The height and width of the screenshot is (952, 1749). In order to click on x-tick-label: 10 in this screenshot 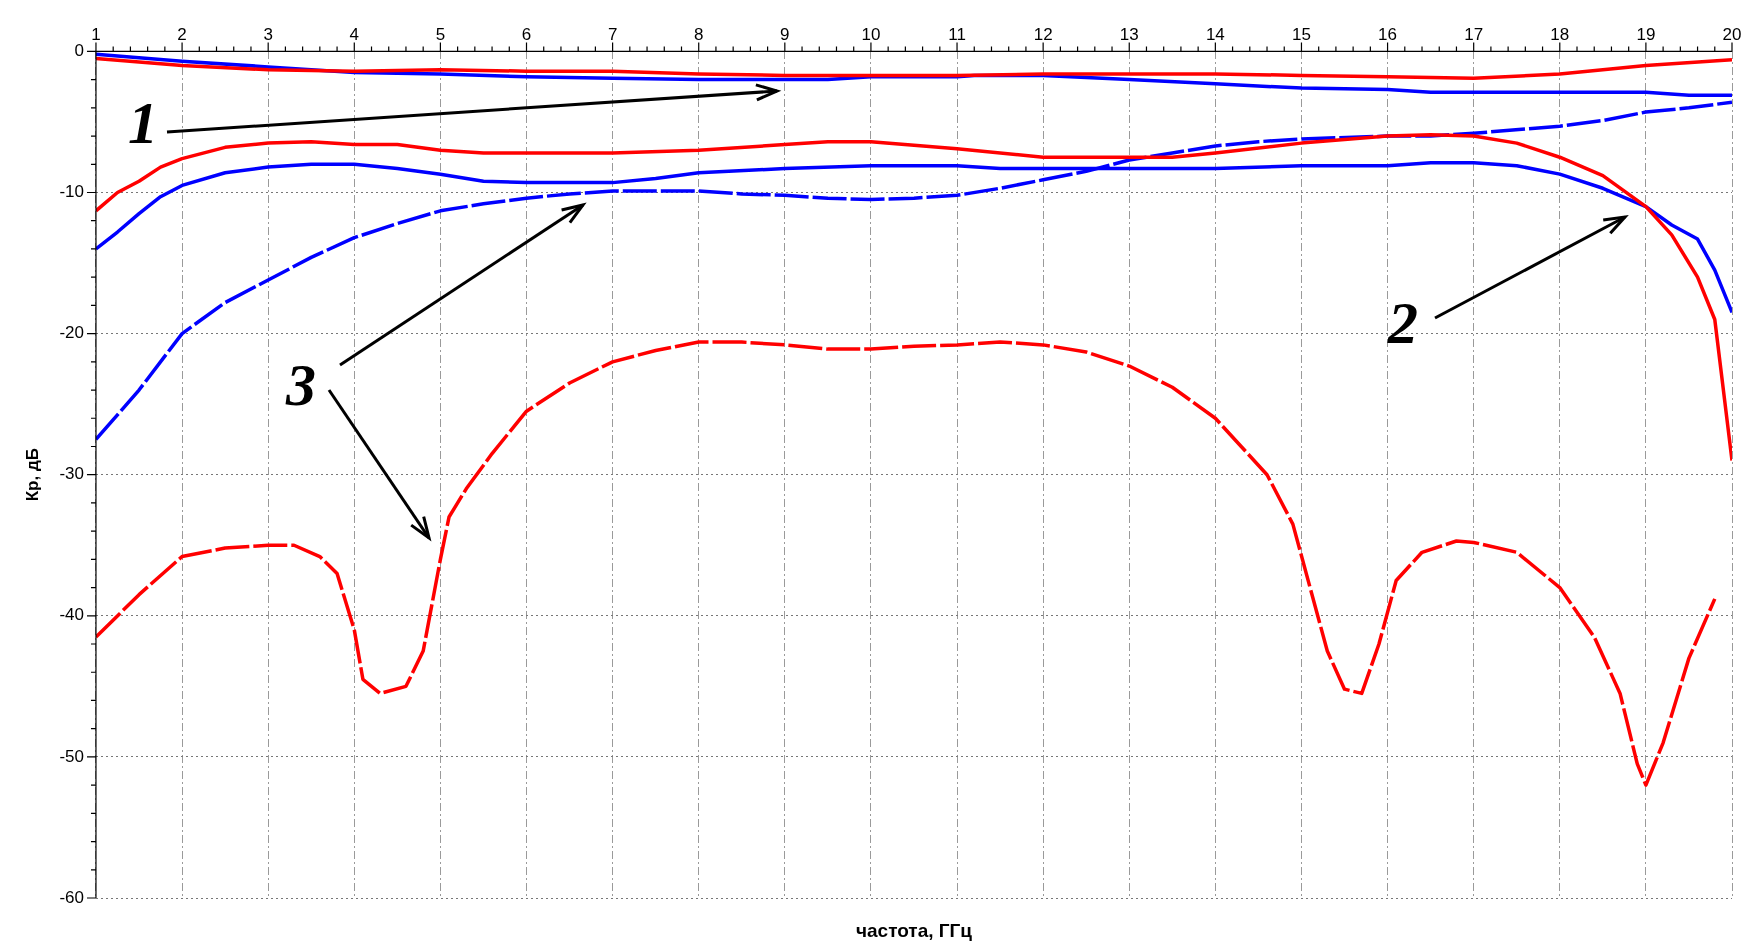, I will do `click(871, 34)`.